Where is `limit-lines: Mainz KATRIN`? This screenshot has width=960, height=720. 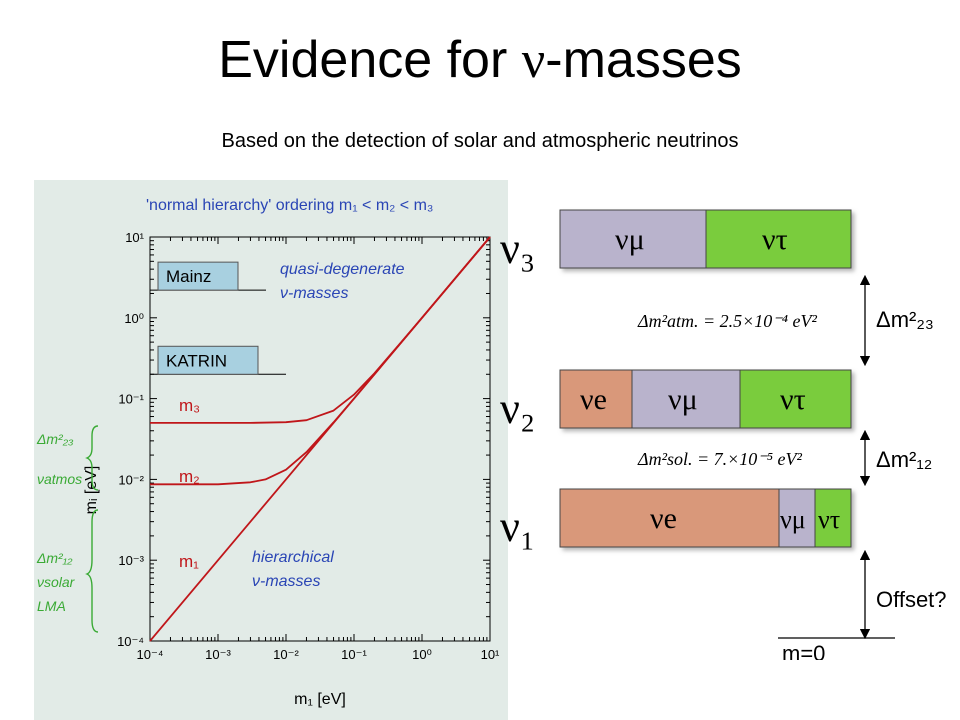
limit-lines: Mainz KATRIN is located at coordinates (218, 318).